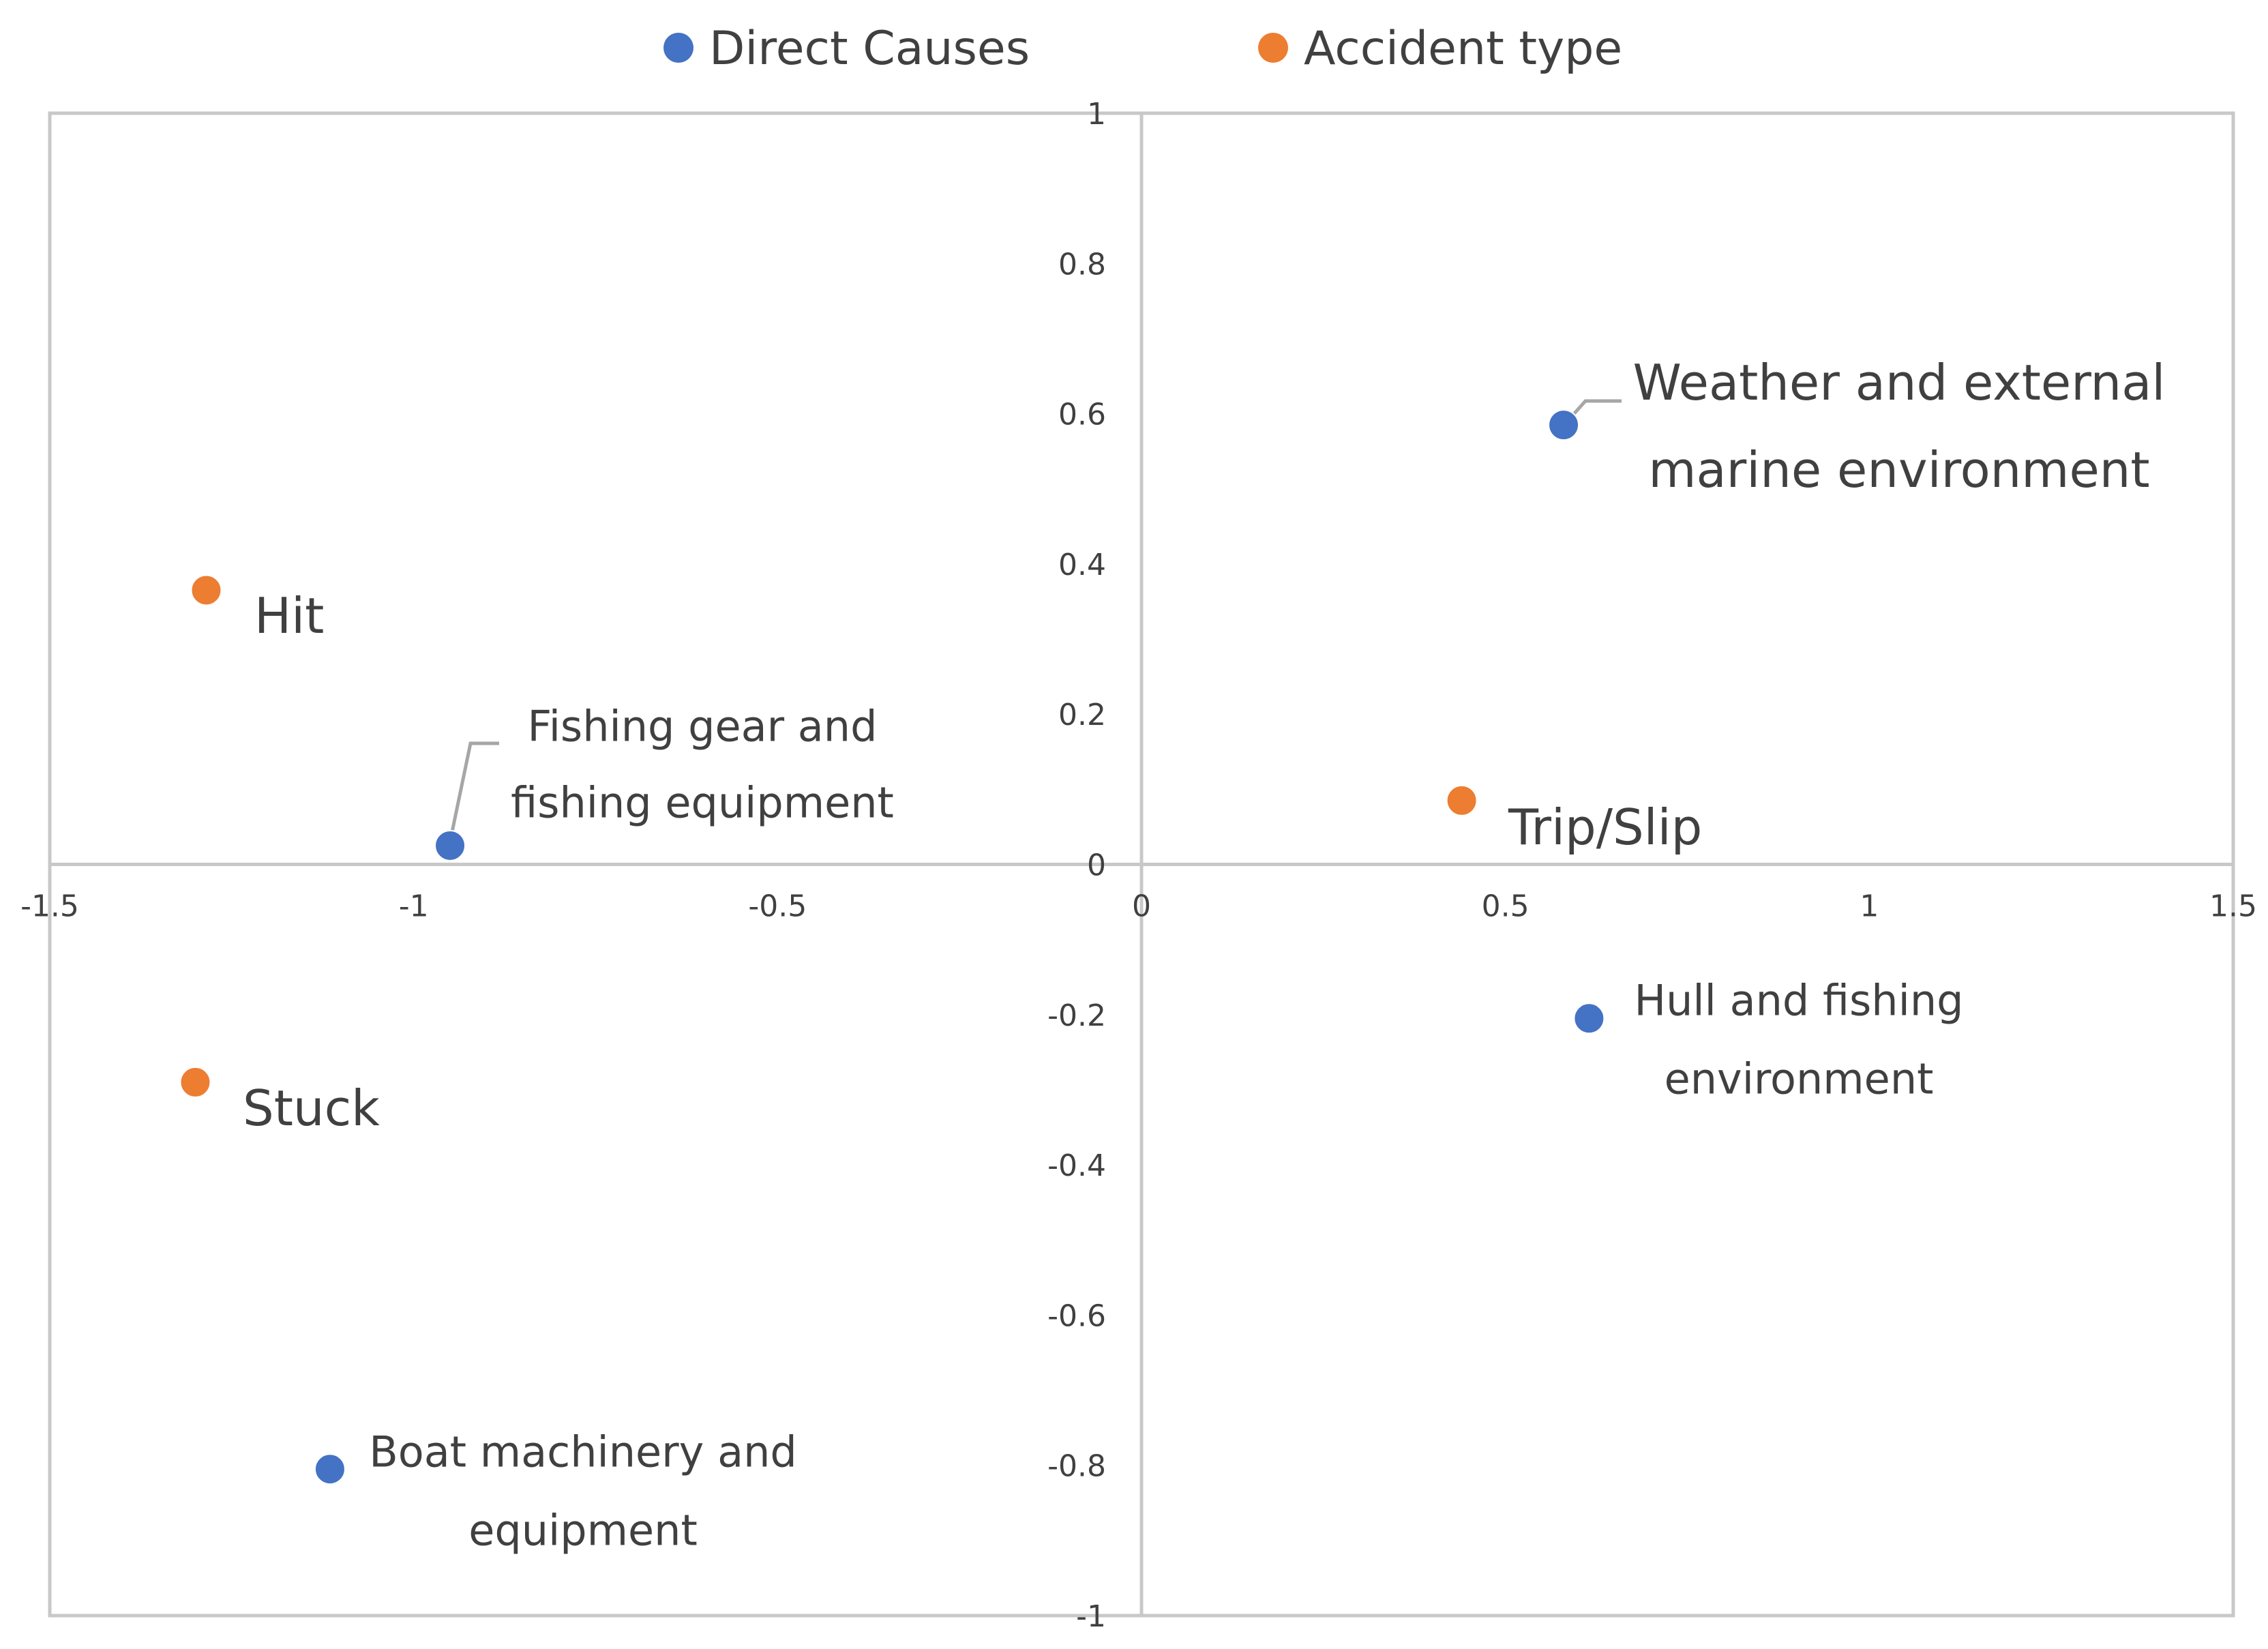  I want to click on y-tick-label: 0.6, so click(1082, 415).